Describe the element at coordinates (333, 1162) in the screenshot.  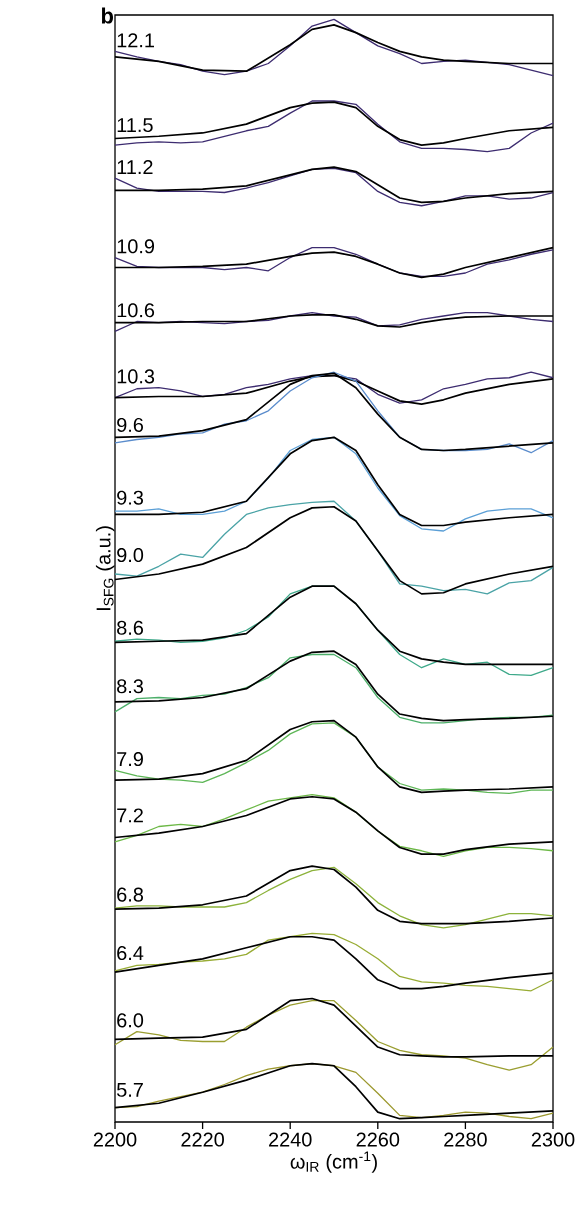
I see `x-axis-title: ω$_{IR}$ (cm$^{-1}$)` at that location.